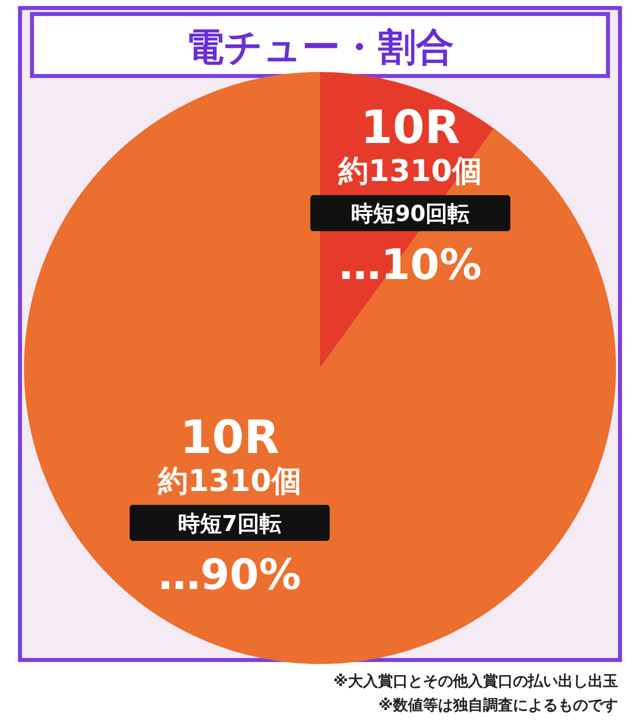 This screenshot has width=640, height=727. What do you see at coordinates (410, 215) in the screenshot?
I see `slice-label: 時短90回転` at bounding box center [410, 215].